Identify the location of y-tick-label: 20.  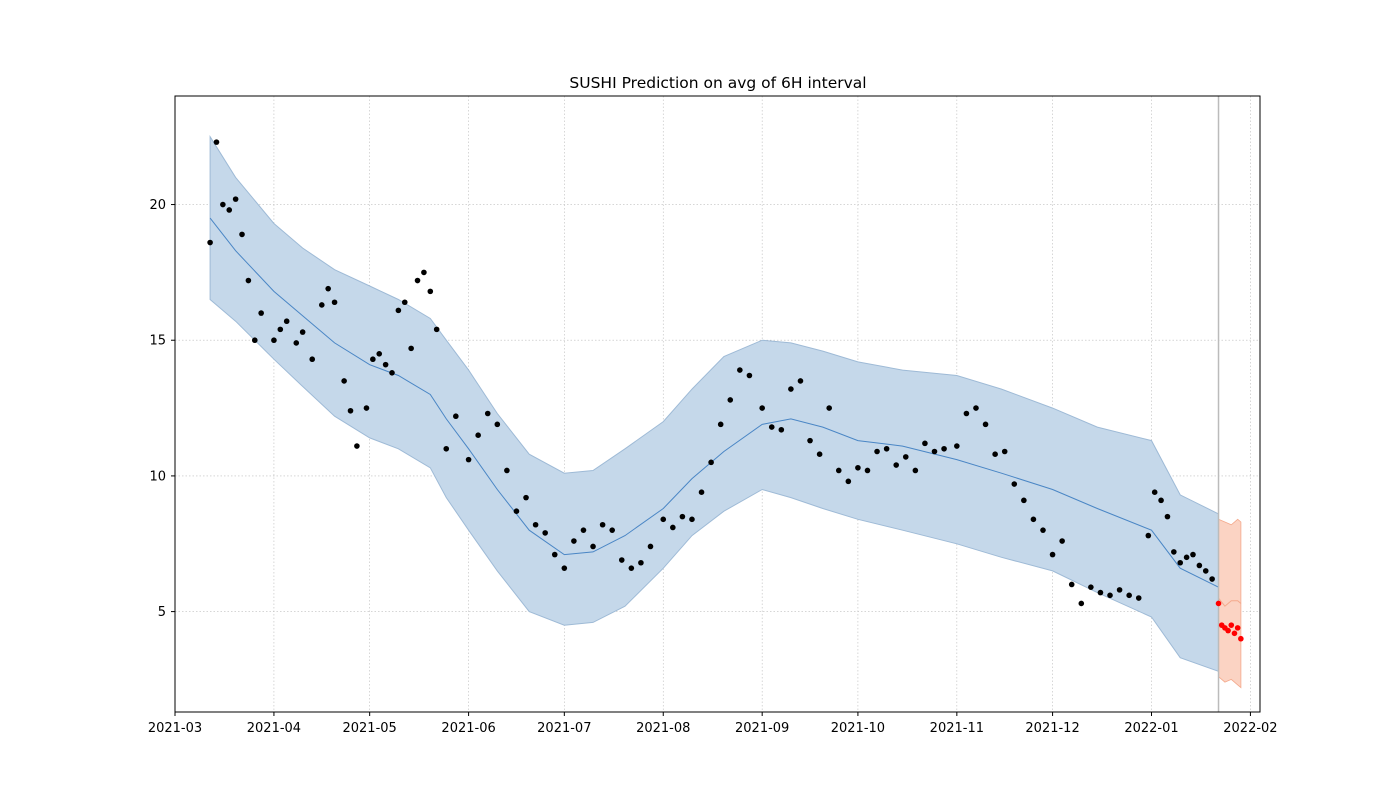
(157, 205).